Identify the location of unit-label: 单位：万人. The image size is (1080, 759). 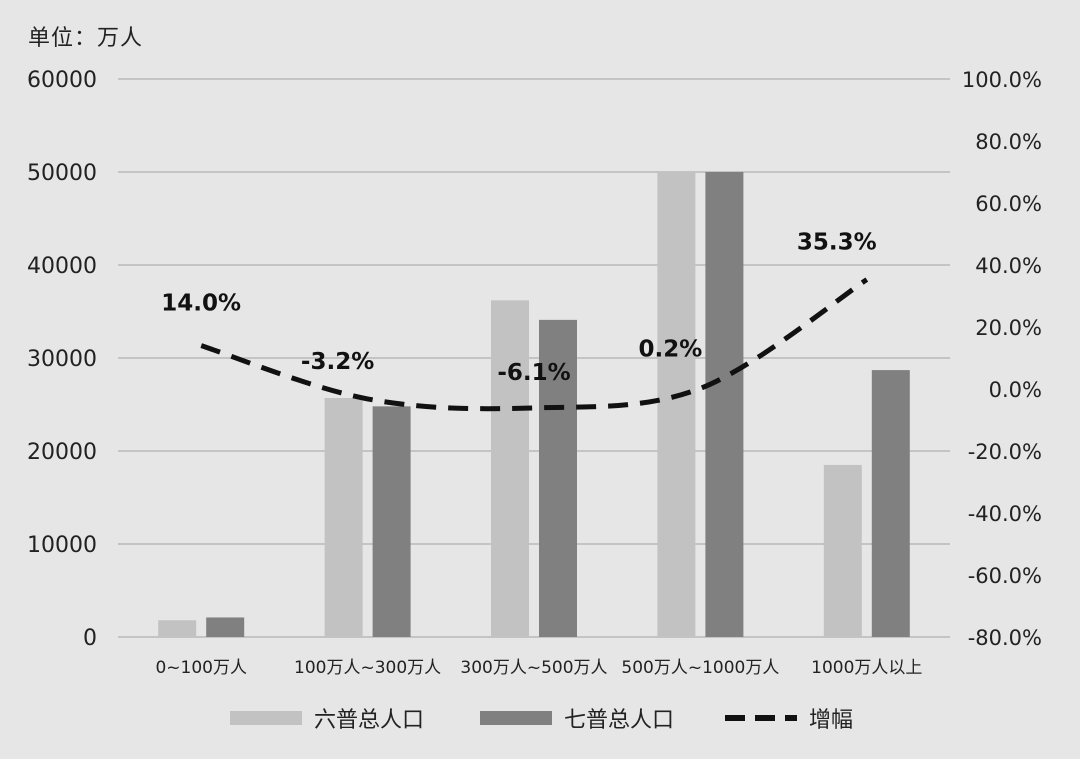
(86, 38).